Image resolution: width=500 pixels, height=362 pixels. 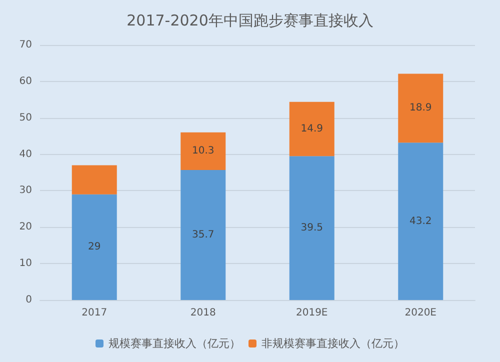 I want to click on y-tick-label: 20, so click(x=25, y=227).